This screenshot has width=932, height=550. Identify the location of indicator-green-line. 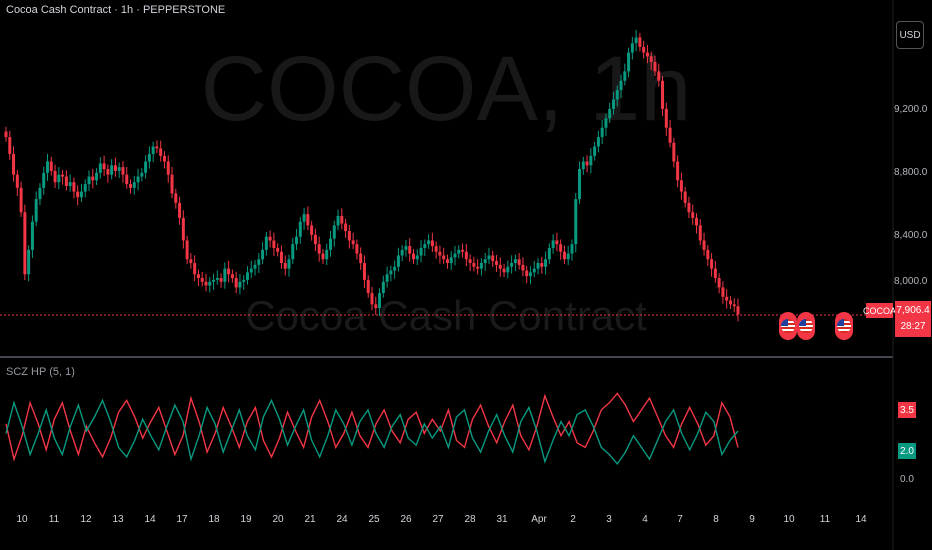
(372, 432).